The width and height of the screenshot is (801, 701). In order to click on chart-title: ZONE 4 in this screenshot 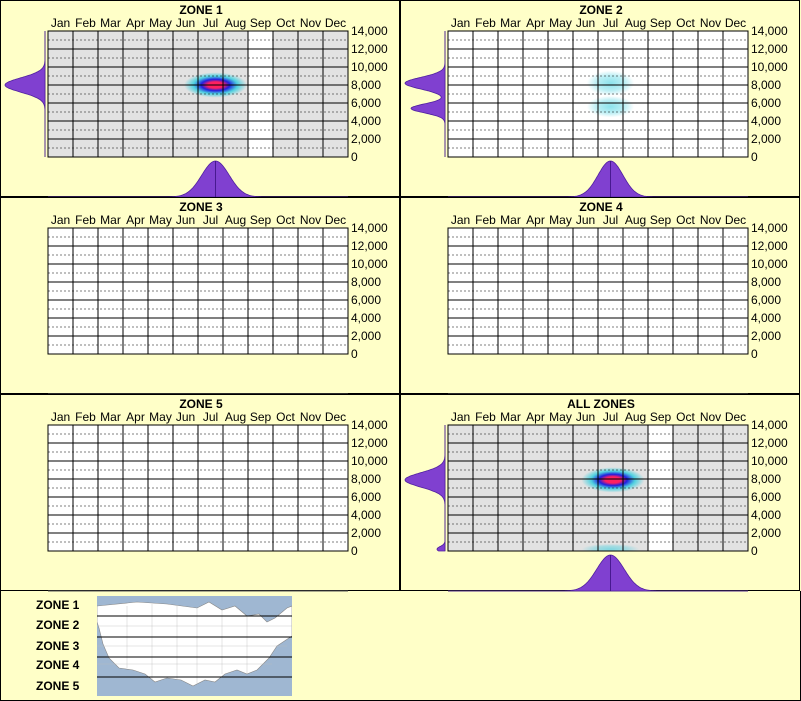, I will do `click(601, 207)`.